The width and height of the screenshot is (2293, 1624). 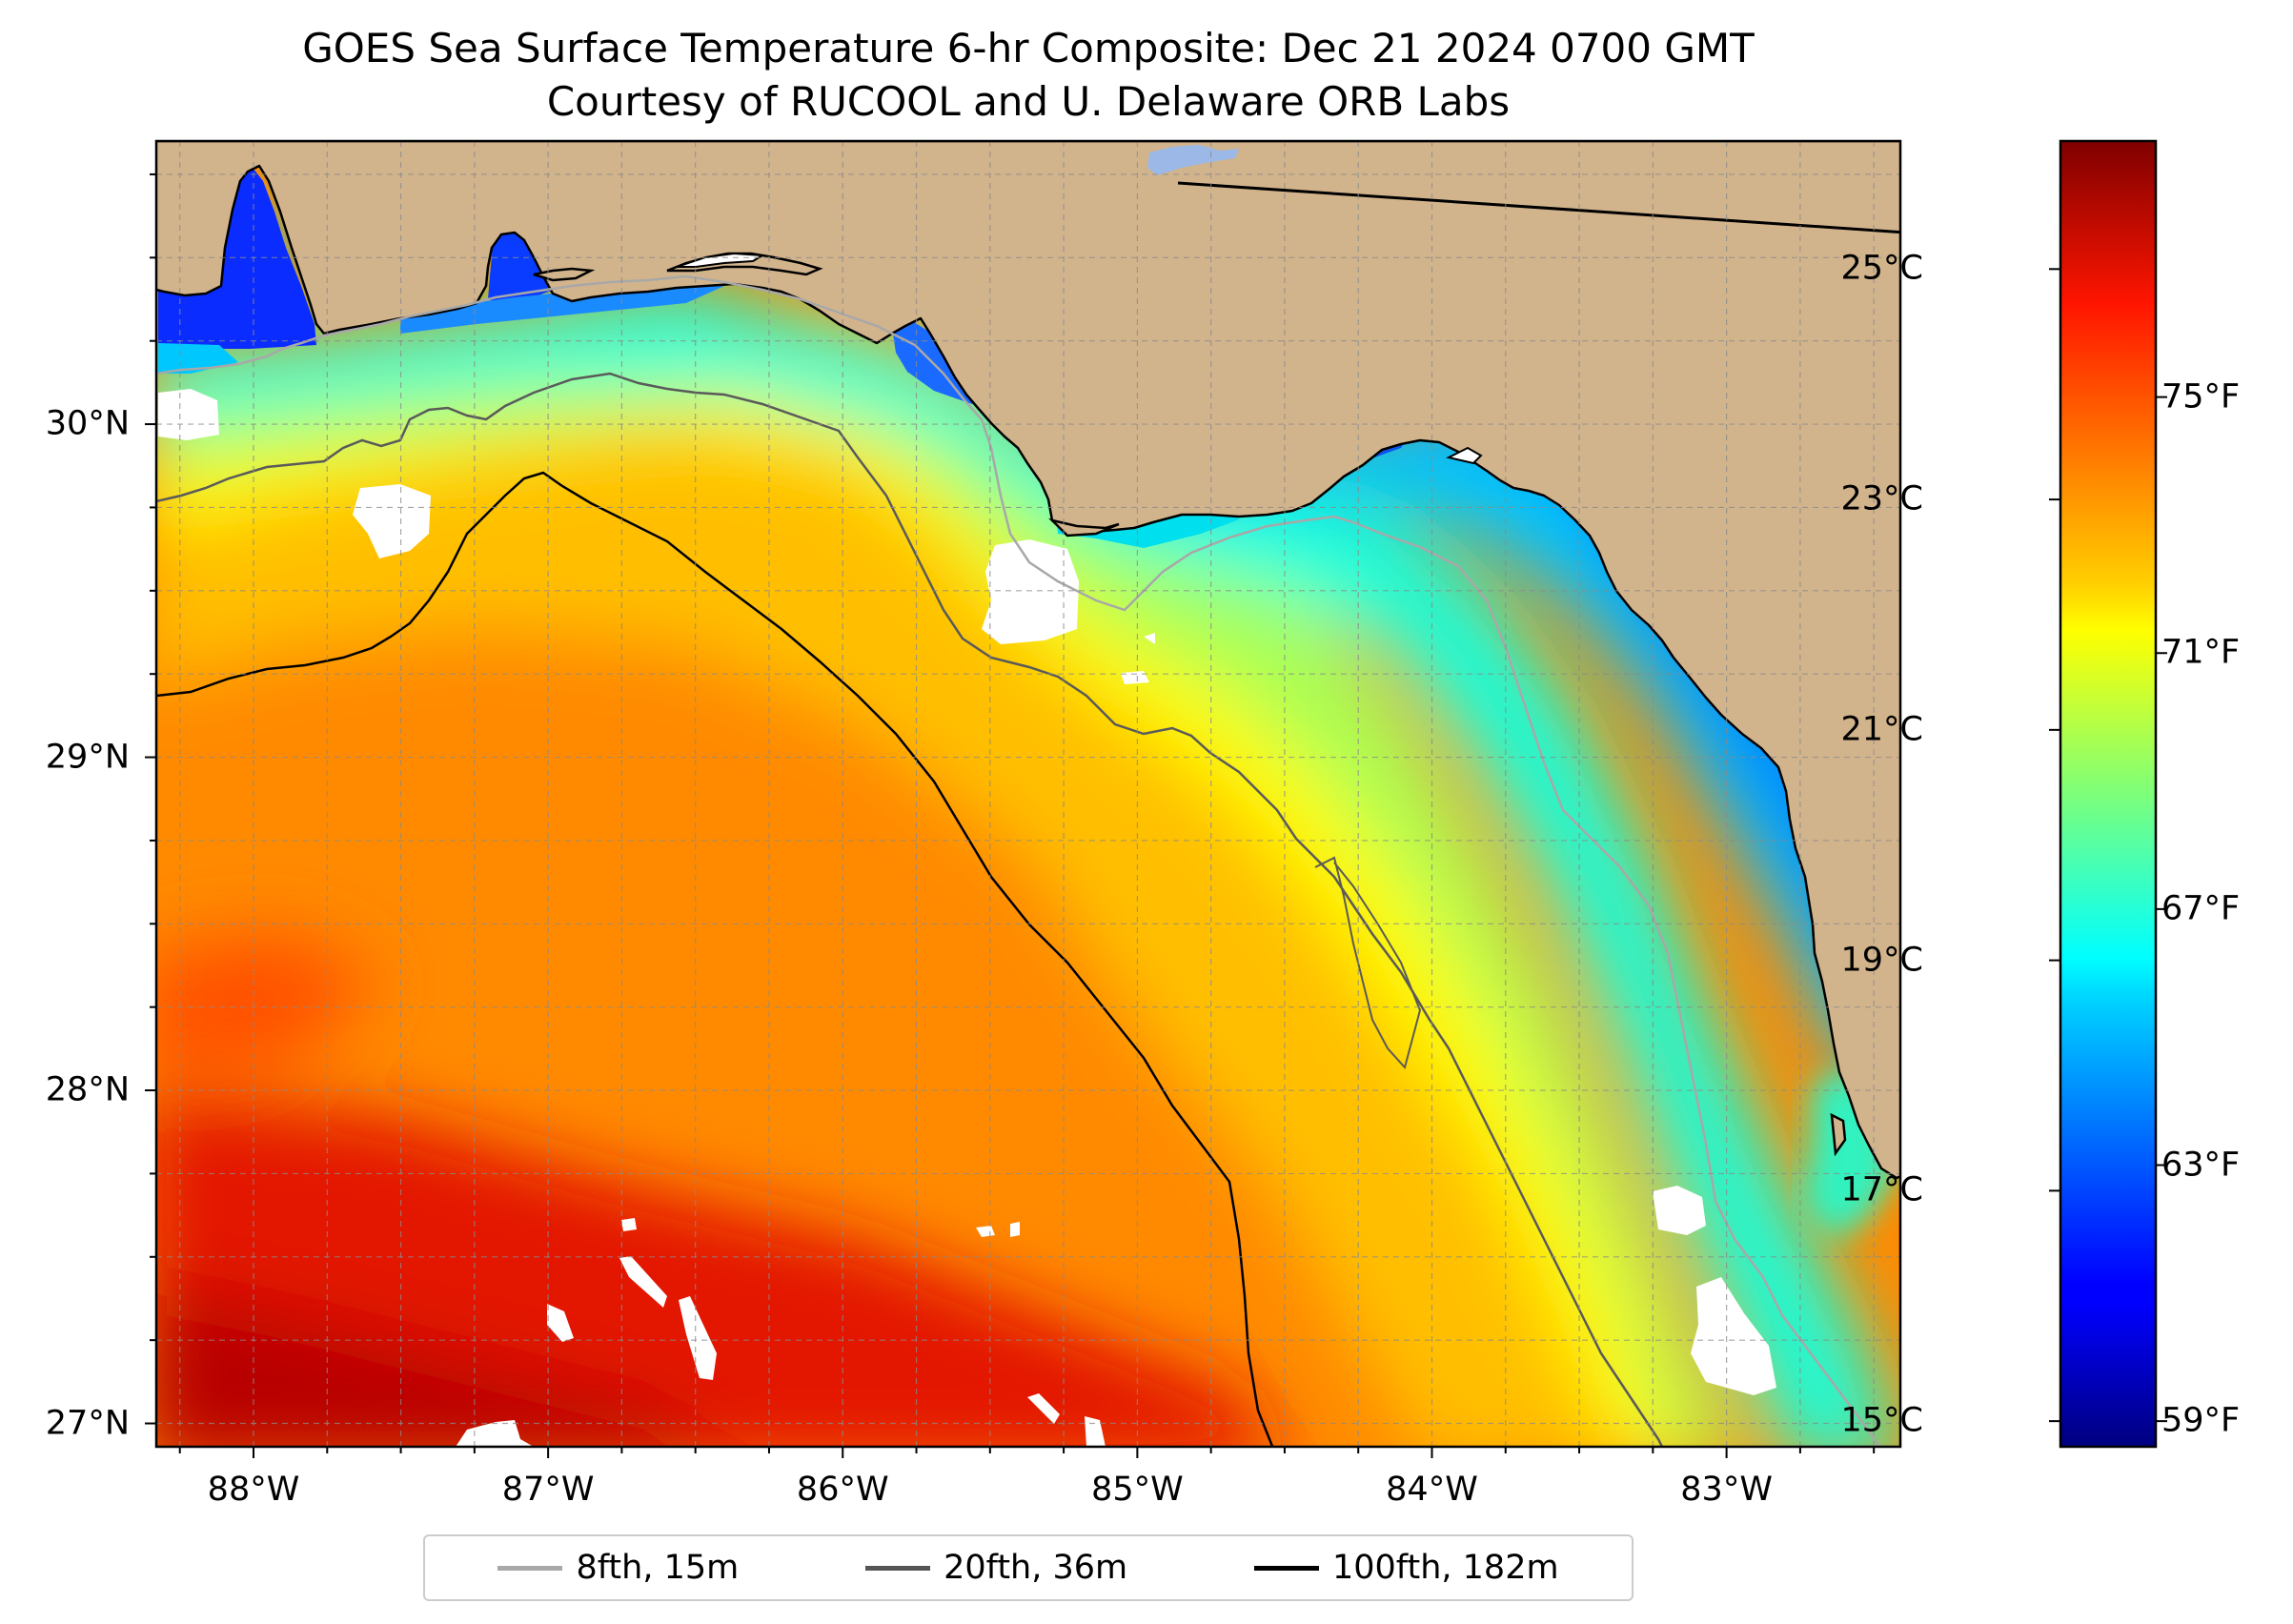 What do you see at coordinates (1432, 1490) in the screenshot?
I see `longitude-label: 84°W` at bounding box center [1432, 1490].